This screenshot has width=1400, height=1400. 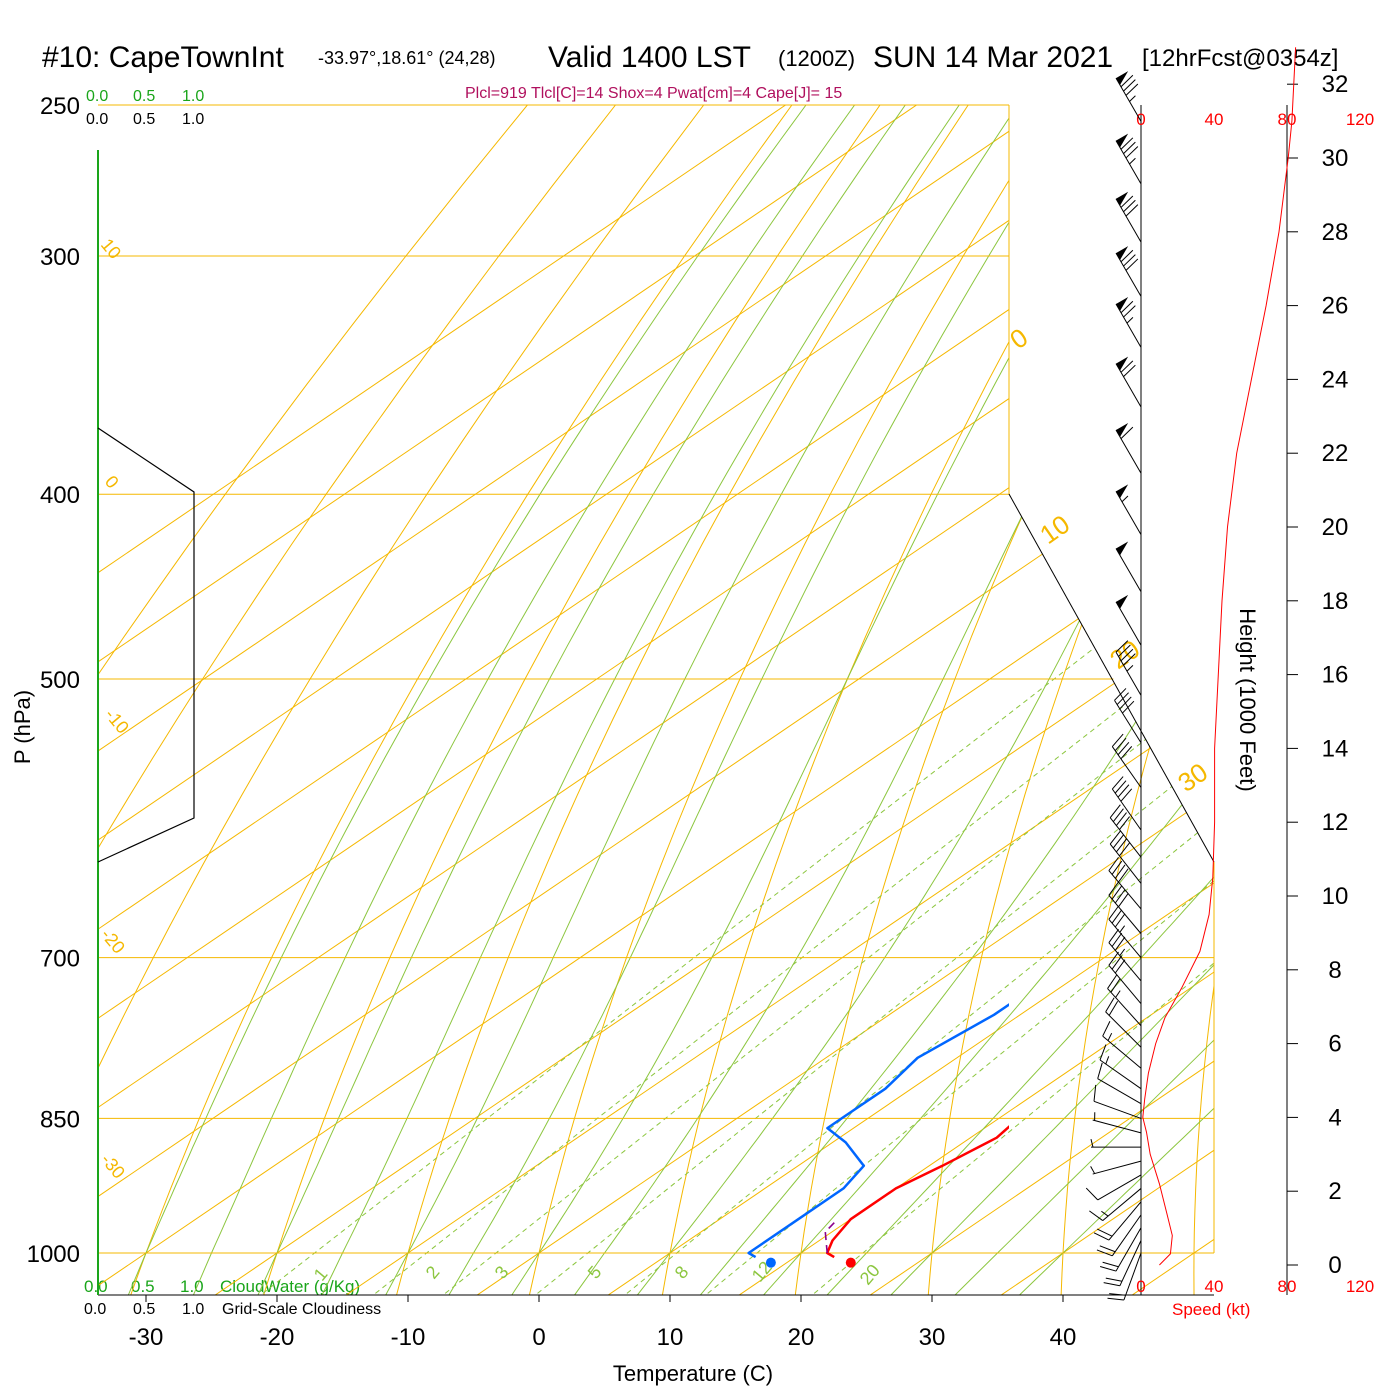 I want to click on speed-tick-bottom: 80, so click(x=1287, y=1286).